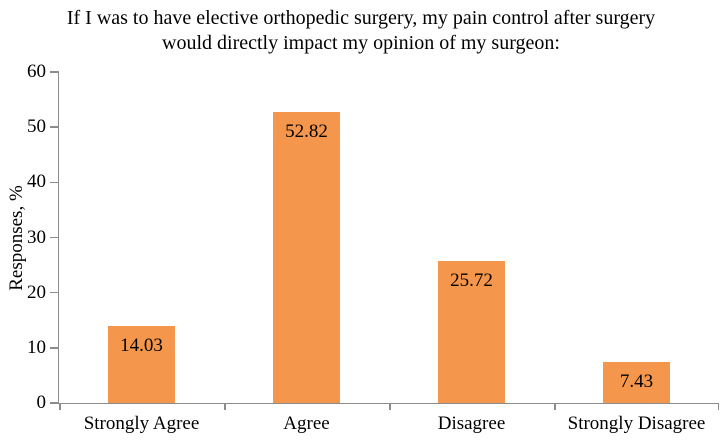 The image size is (722, 441). Describe the element at coordinates (471, 281) in the screenshot. I see `bar-value-label: 25.72` at that location.